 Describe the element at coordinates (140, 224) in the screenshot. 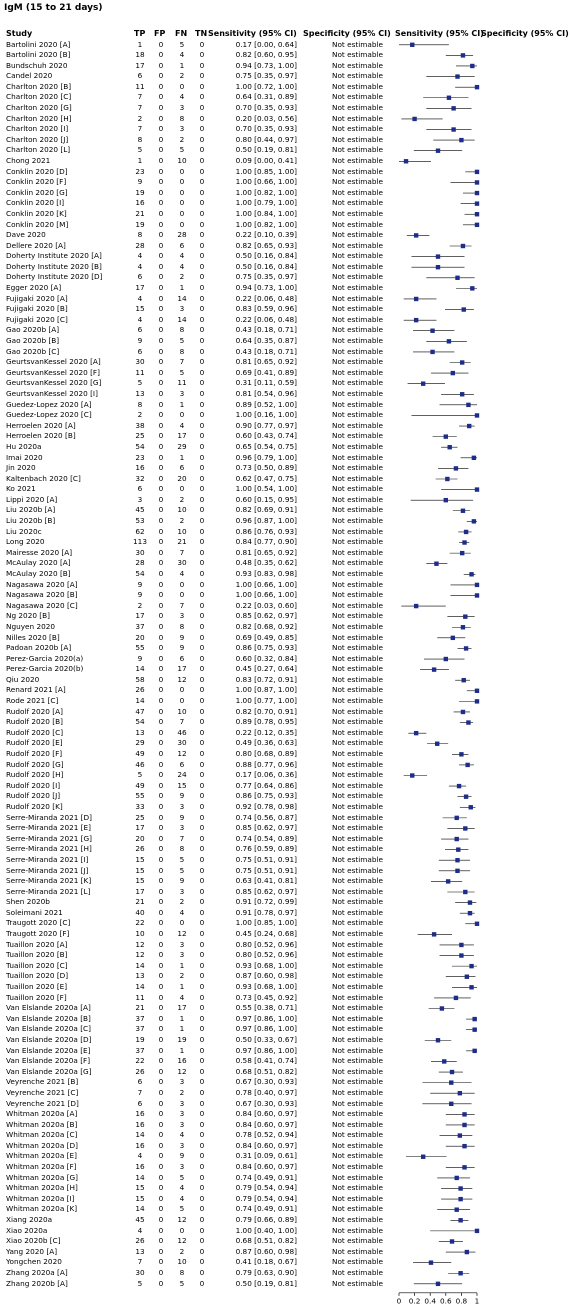

I see `tp-value: 19` at that location.